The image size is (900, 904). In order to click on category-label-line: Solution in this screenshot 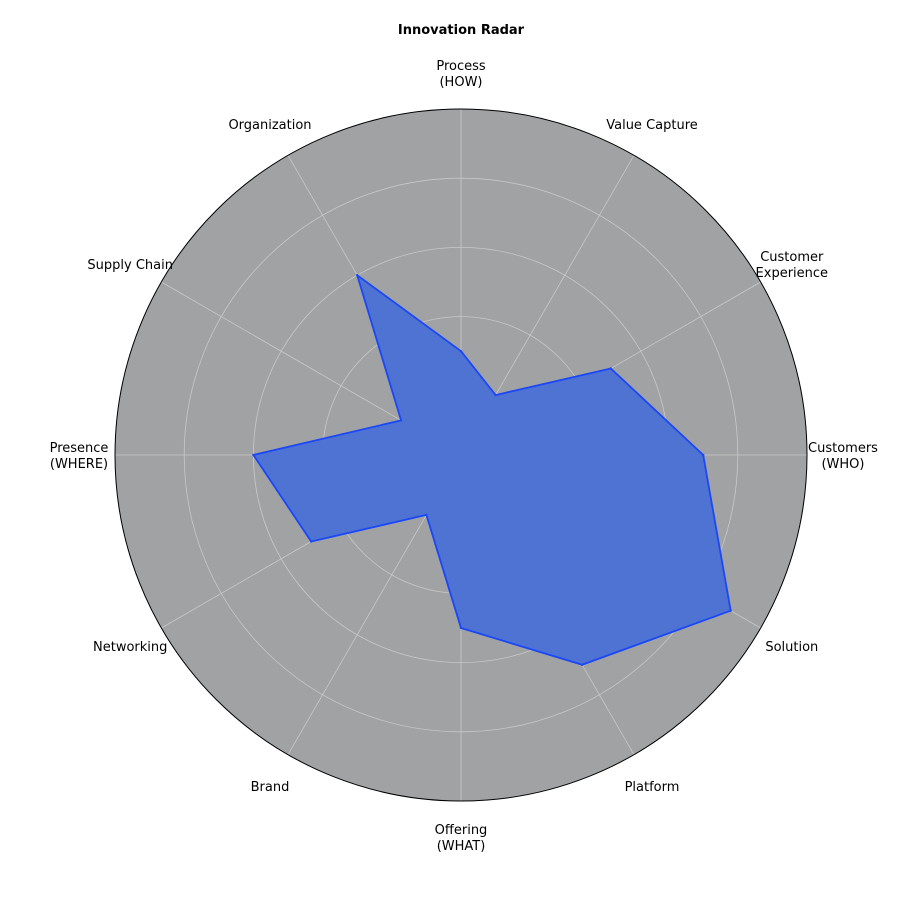, I will do `click(791, 647)`.